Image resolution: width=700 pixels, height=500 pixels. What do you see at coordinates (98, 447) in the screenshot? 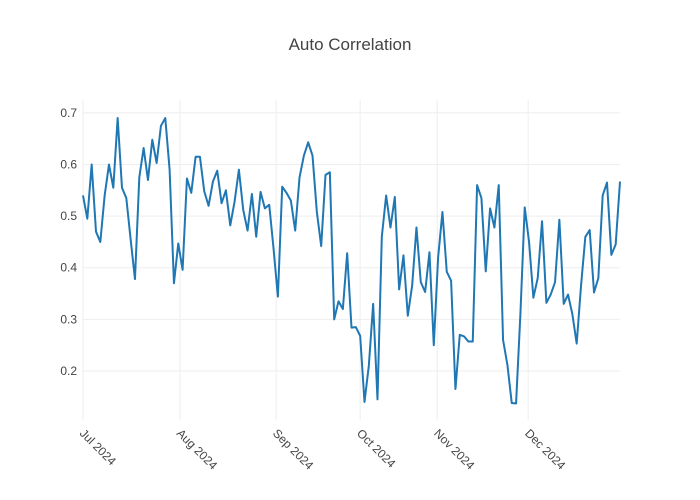
I see `x-tick-label: Jul 2024` at bounding box center [98, 447].